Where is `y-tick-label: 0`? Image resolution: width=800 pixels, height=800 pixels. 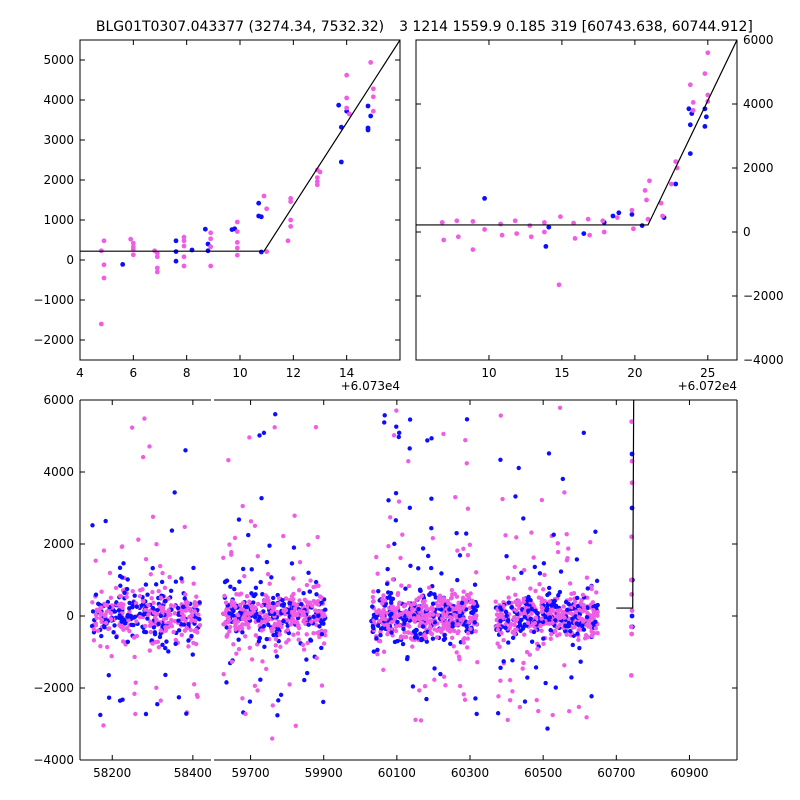 y-tick-label: 0 is located at coordinates (70, 616).